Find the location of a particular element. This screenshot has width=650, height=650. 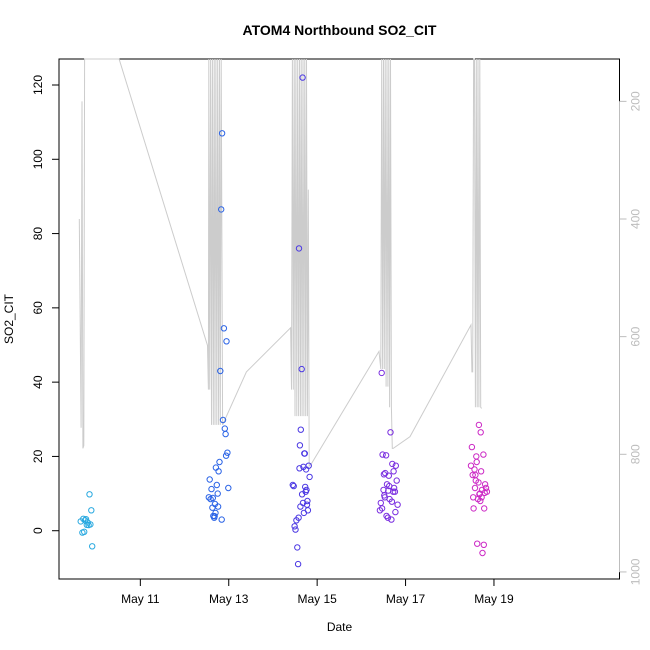

x-tick-label: May 11 is located at coordinates (140, 599).